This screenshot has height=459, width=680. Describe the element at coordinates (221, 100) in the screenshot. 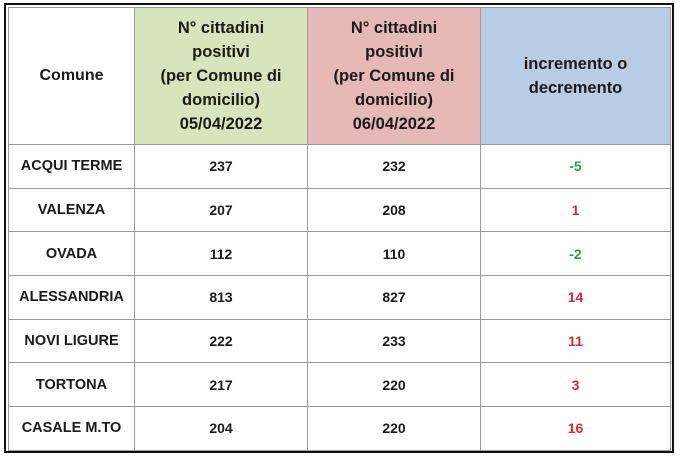

I see `header-date1-line: domicilio)` at that location.